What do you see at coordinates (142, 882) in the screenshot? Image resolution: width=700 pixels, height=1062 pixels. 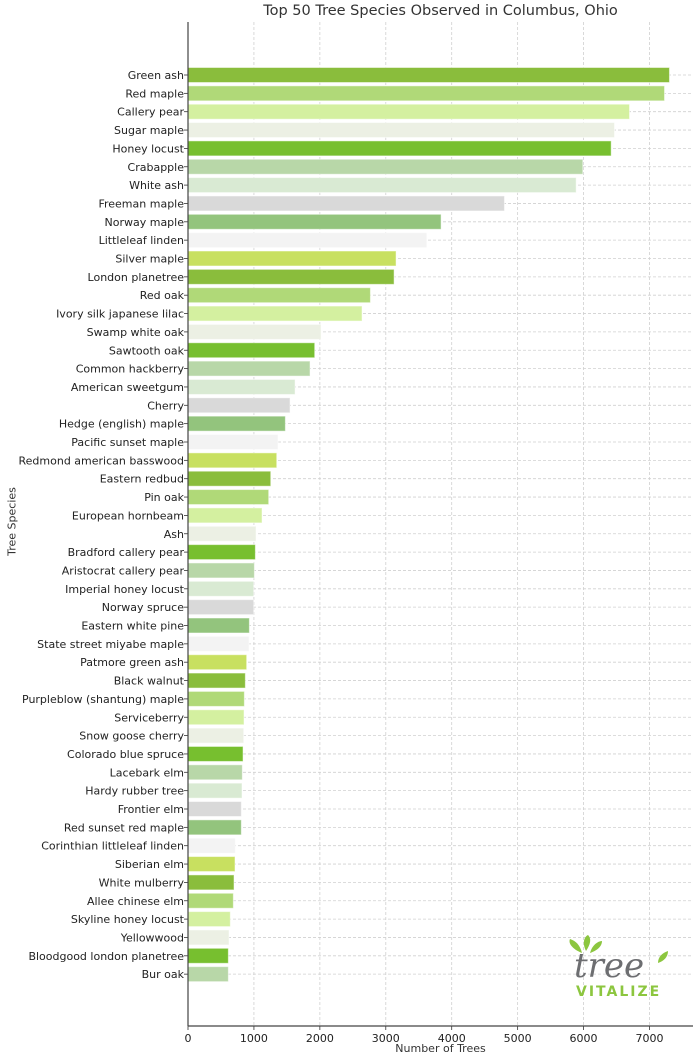 I see `y-tick-label: White mulberry` at bounding box center [142, 882].